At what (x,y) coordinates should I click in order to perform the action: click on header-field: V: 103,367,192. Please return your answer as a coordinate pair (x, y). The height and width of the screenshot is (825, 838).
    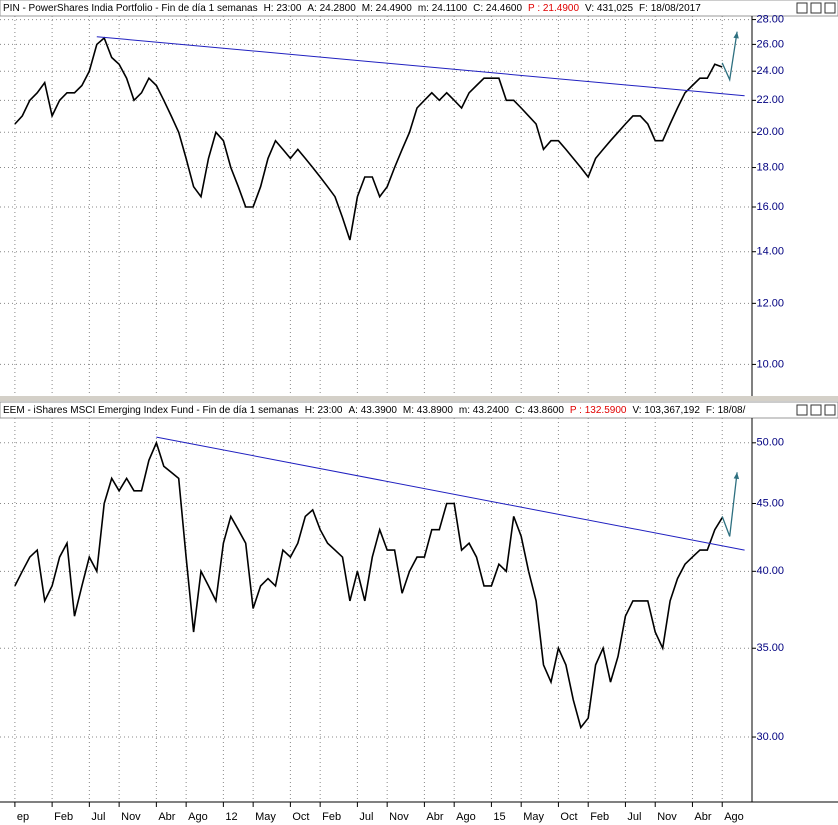
    Looking at the image, I should click on (666, 410).